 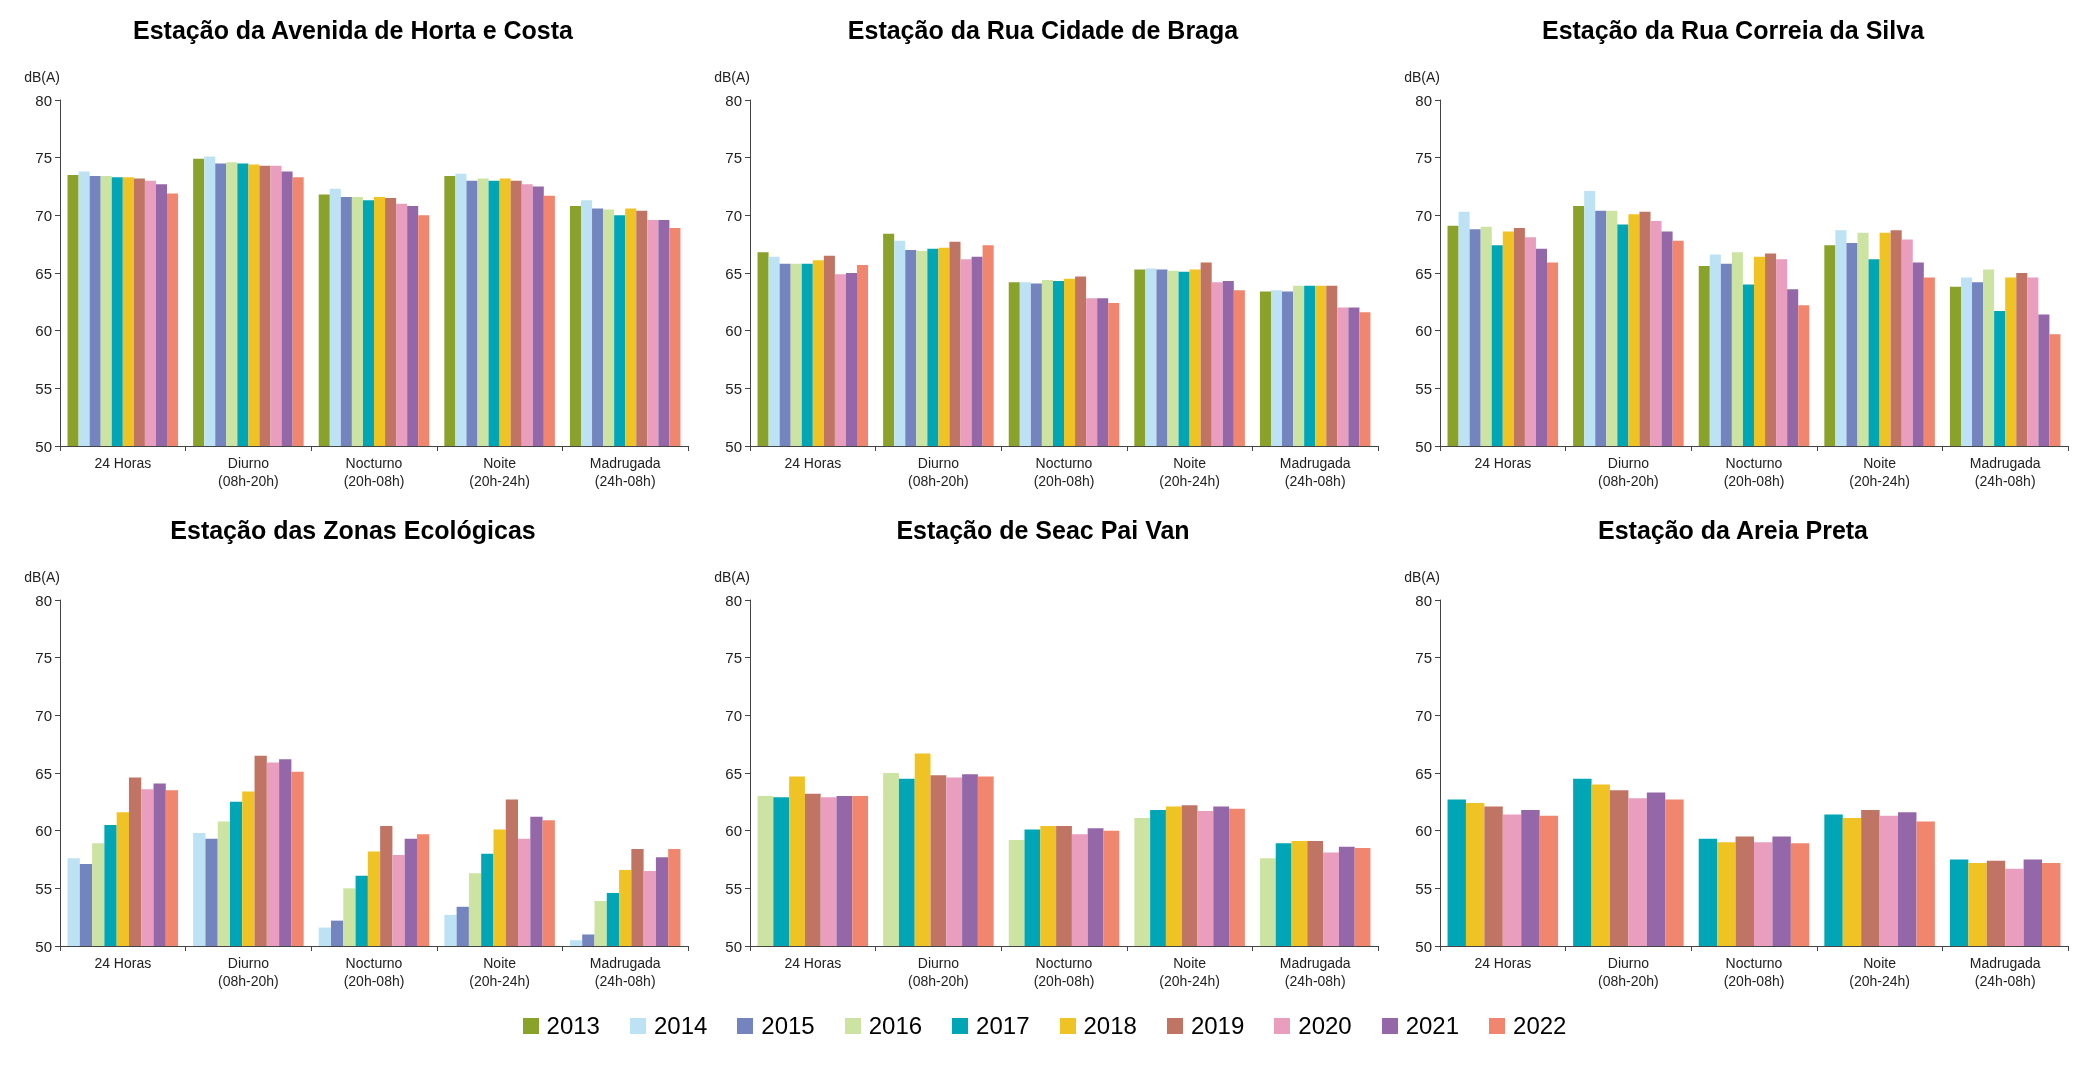 What do you see at coordinates (1325, 1026) in the screenshot?
I see `legend-label: 2020` at bounding box center [1325, 1026].